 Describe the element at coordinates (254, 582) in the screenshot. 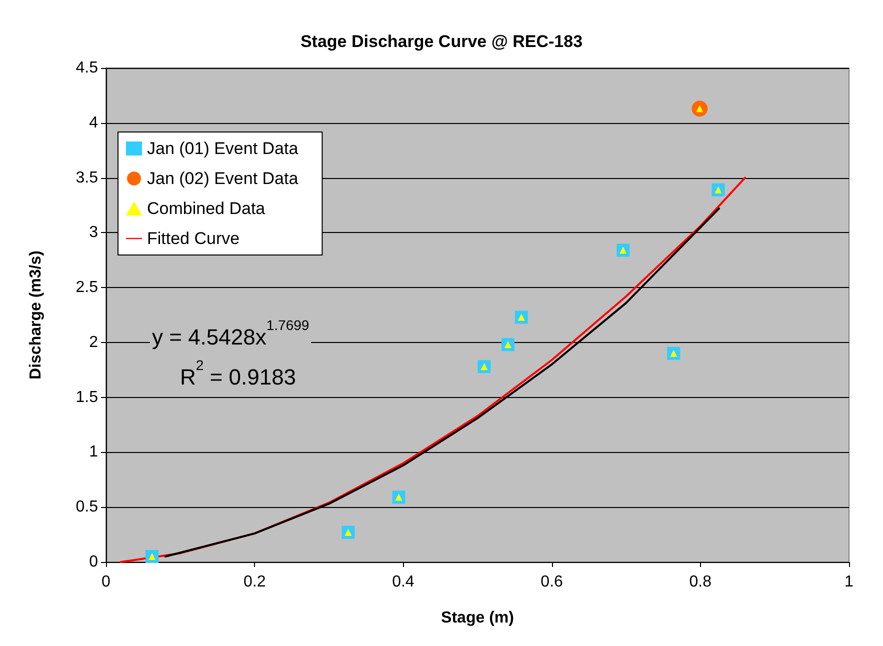

I see `x-tick-label: 0.2` at that location.